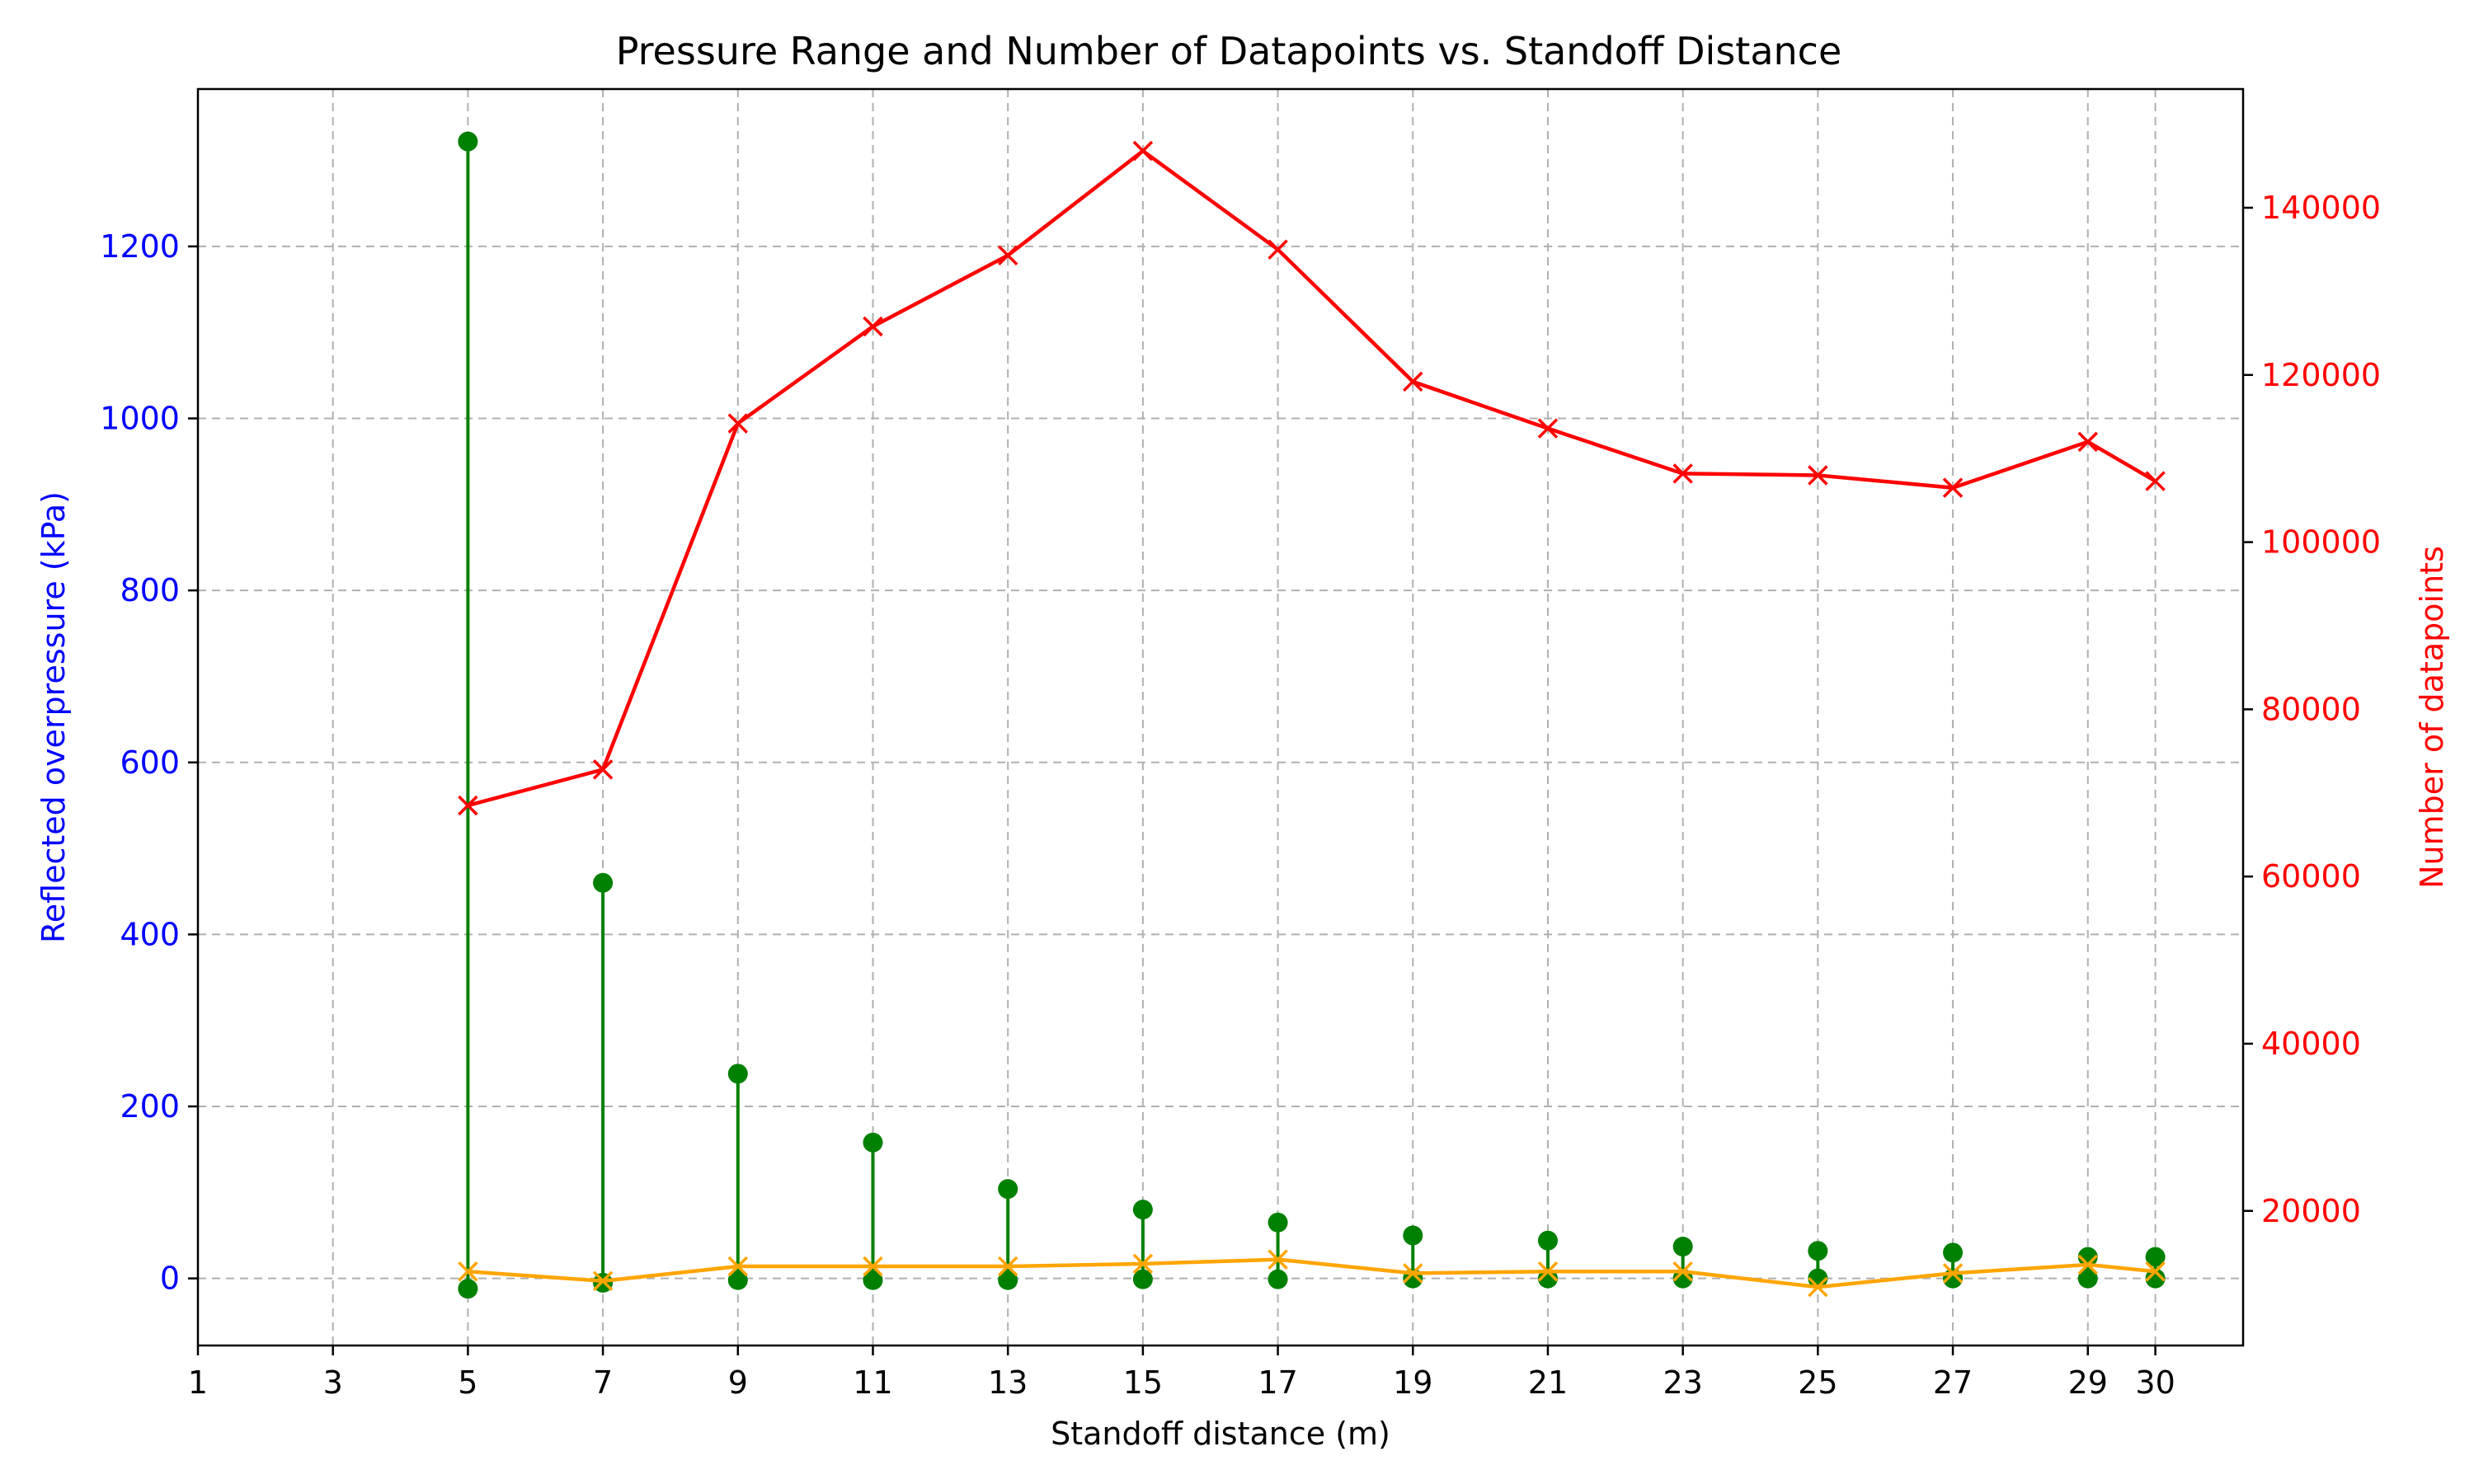 The image size is (2474, 1484). Describe the element at coordinates (333, 1382) in the screenshot. I see `x-tick-label: 3` at that location.